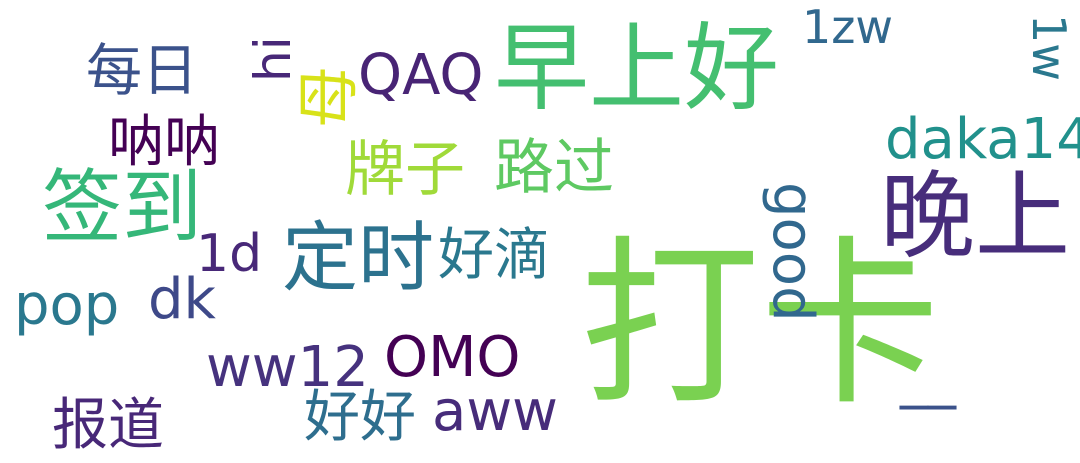 Image resolution: width=1080 pixels, height=463 pixels. What do you see at coordinates (421, 75) in the screenshot?
I see `word-qaq: QAQ` at bounding box center [421, 75].